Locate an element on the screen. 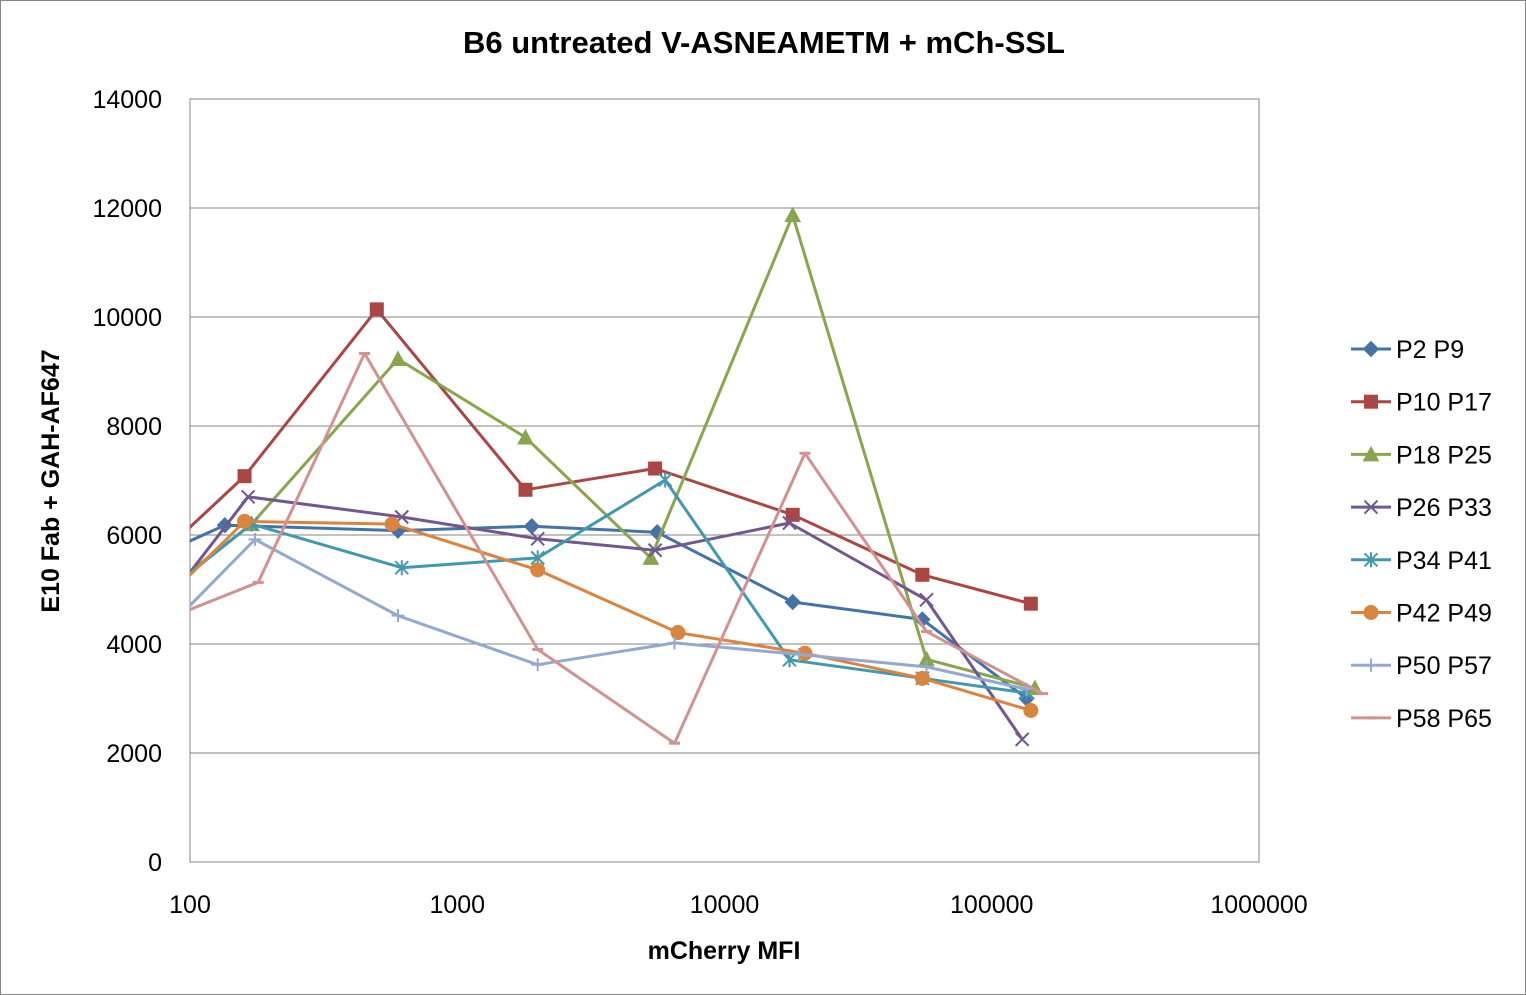  x-tick-label: 100 is located at coordinates (190, 905).